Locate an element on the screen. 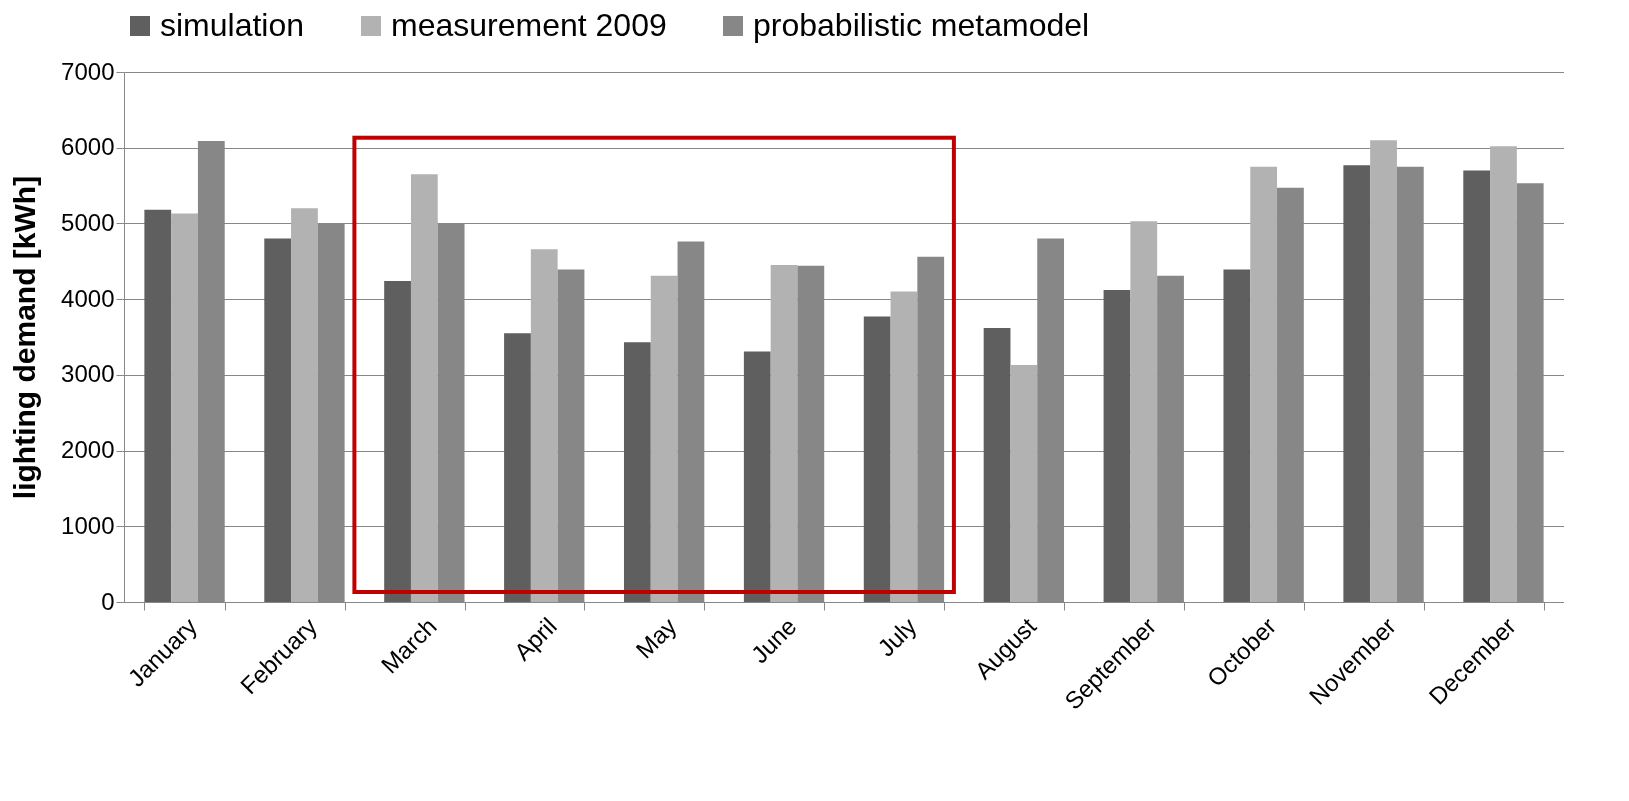 Image resolution: width=1629 pixels, height=801 pixels. y-tick-label: 7000 is located at coordinates (88, 71).